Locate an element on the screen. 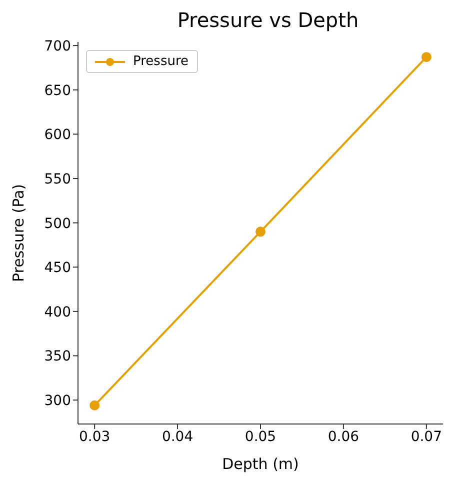 This screenshot has height=485, width=475. y-tick-label: 650 is located at coordinates (57, 90).